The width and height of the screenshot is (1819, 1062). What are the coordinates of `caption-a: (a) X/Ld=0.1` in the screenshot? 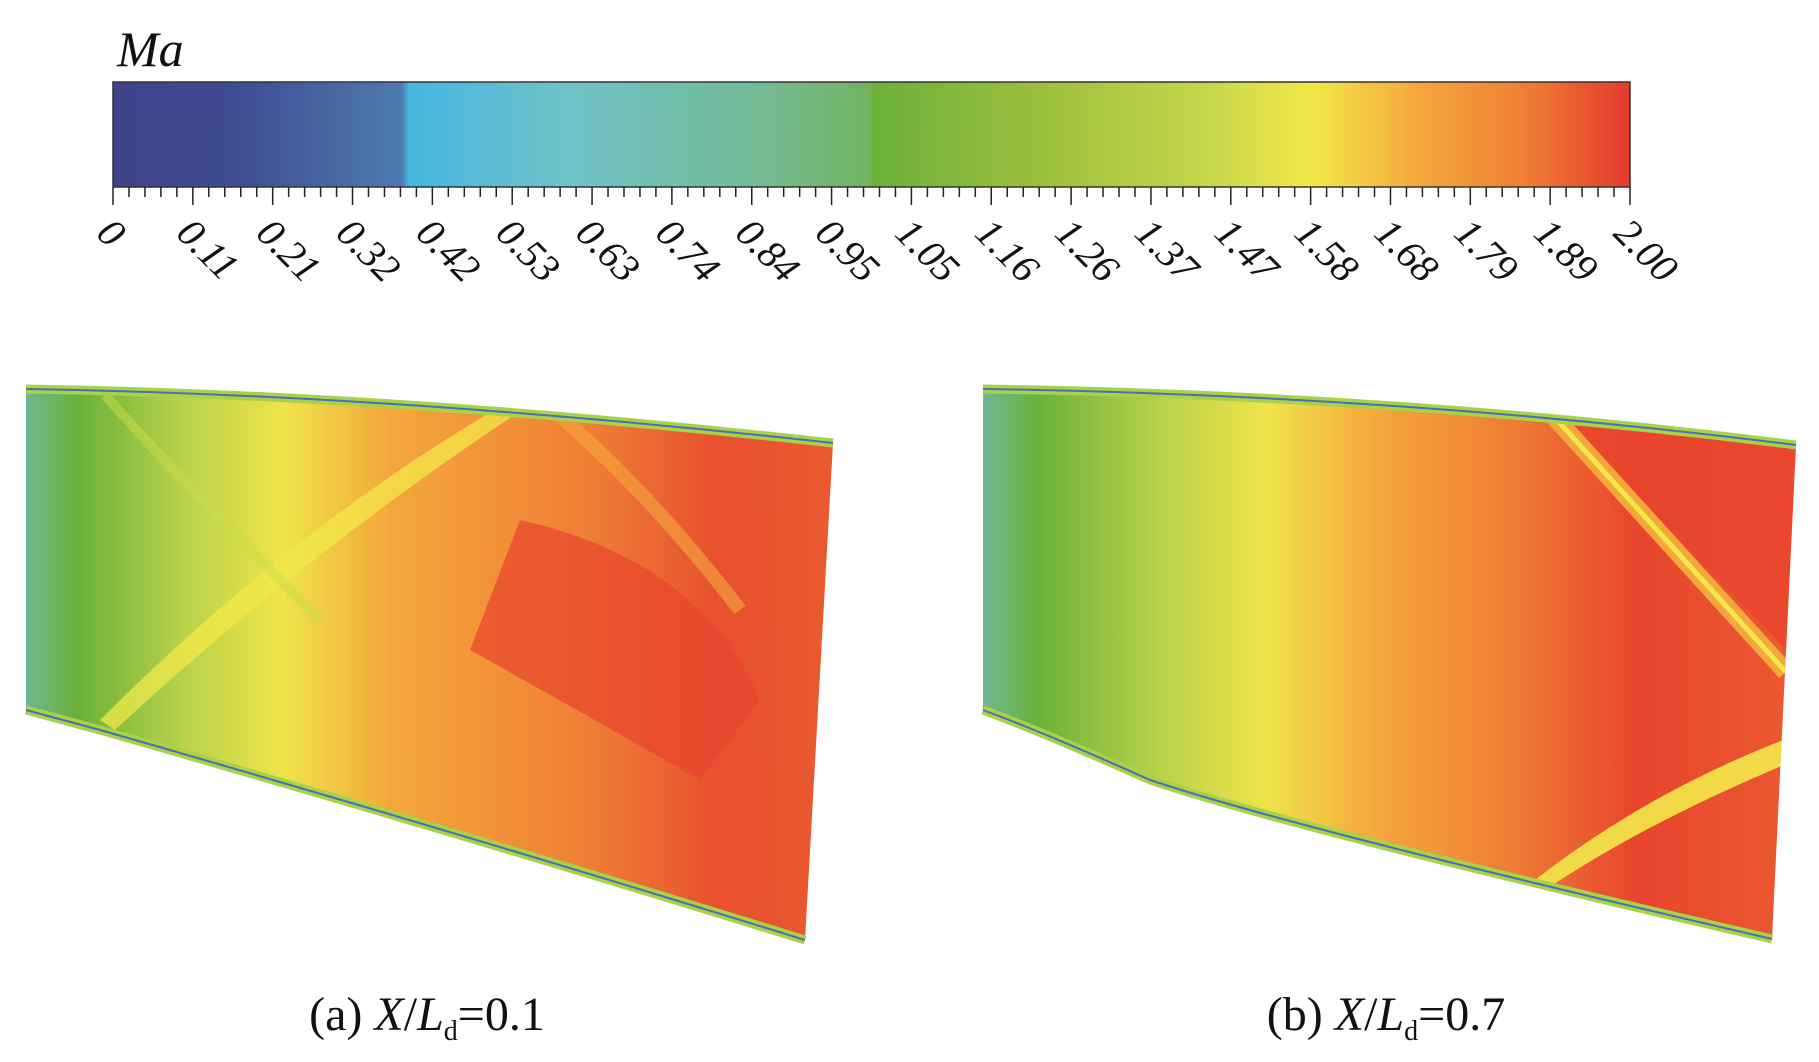 It's located at (427, 1017).